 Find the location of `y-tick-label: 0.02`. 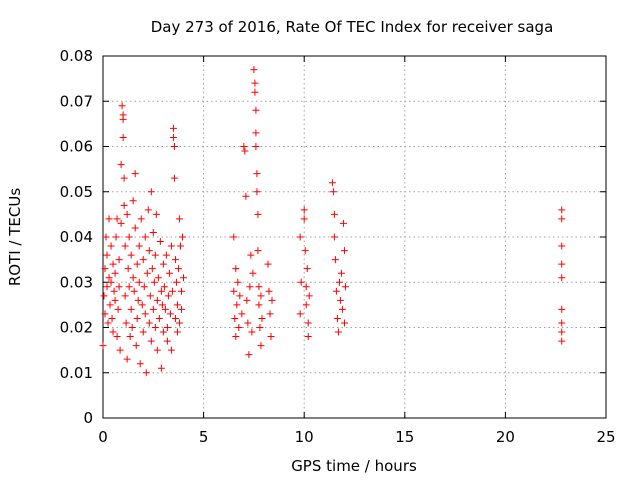

y-tick-label: 0.02 is located at coordinates (76, 328).